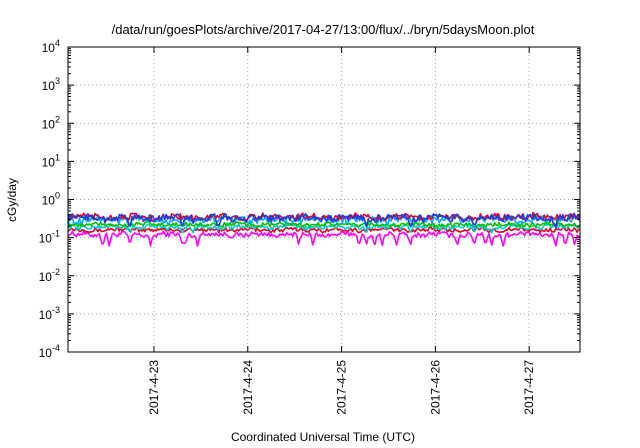  Describe the element at coordinates (51, 84) in the screenshot. I see `y-tick-label: 10³` at that location.